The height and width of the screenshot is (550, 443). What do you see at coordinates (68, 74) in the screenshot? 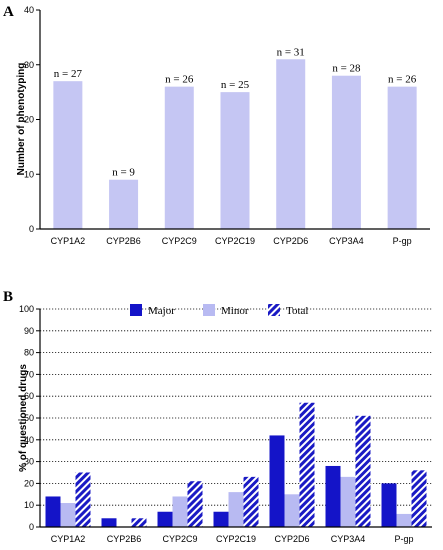
I see `chart-a-data-label: n = 27` at bounding box center [68, 74].